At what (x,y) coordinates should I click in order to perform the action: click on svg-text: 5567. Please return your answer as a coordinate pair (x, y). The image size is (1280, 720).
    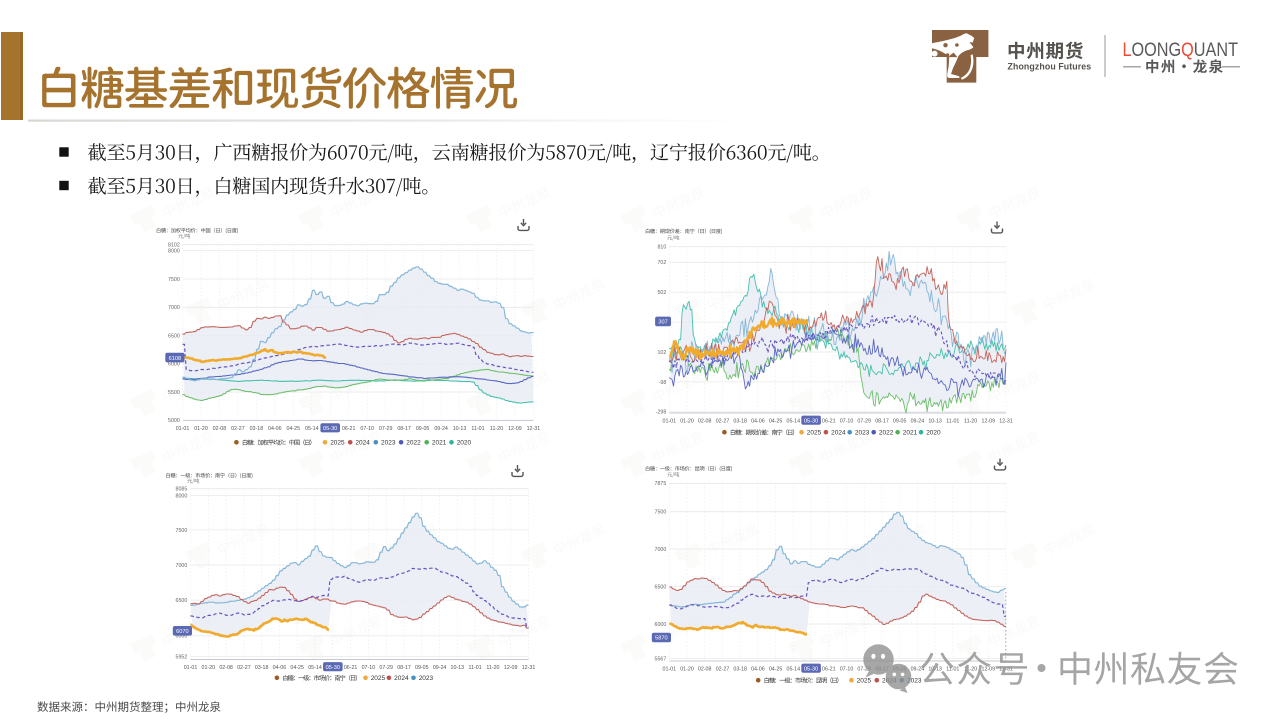
    Looking at the image, I should click on (661, 659).